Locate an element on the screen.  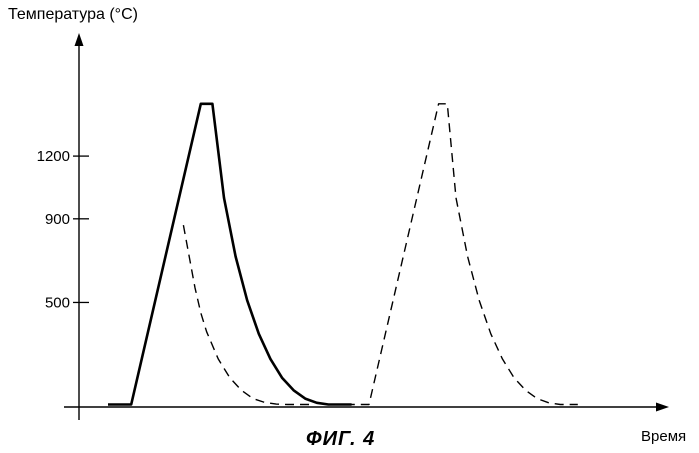
y-axis-arrow is located at coordinates (79, 39).